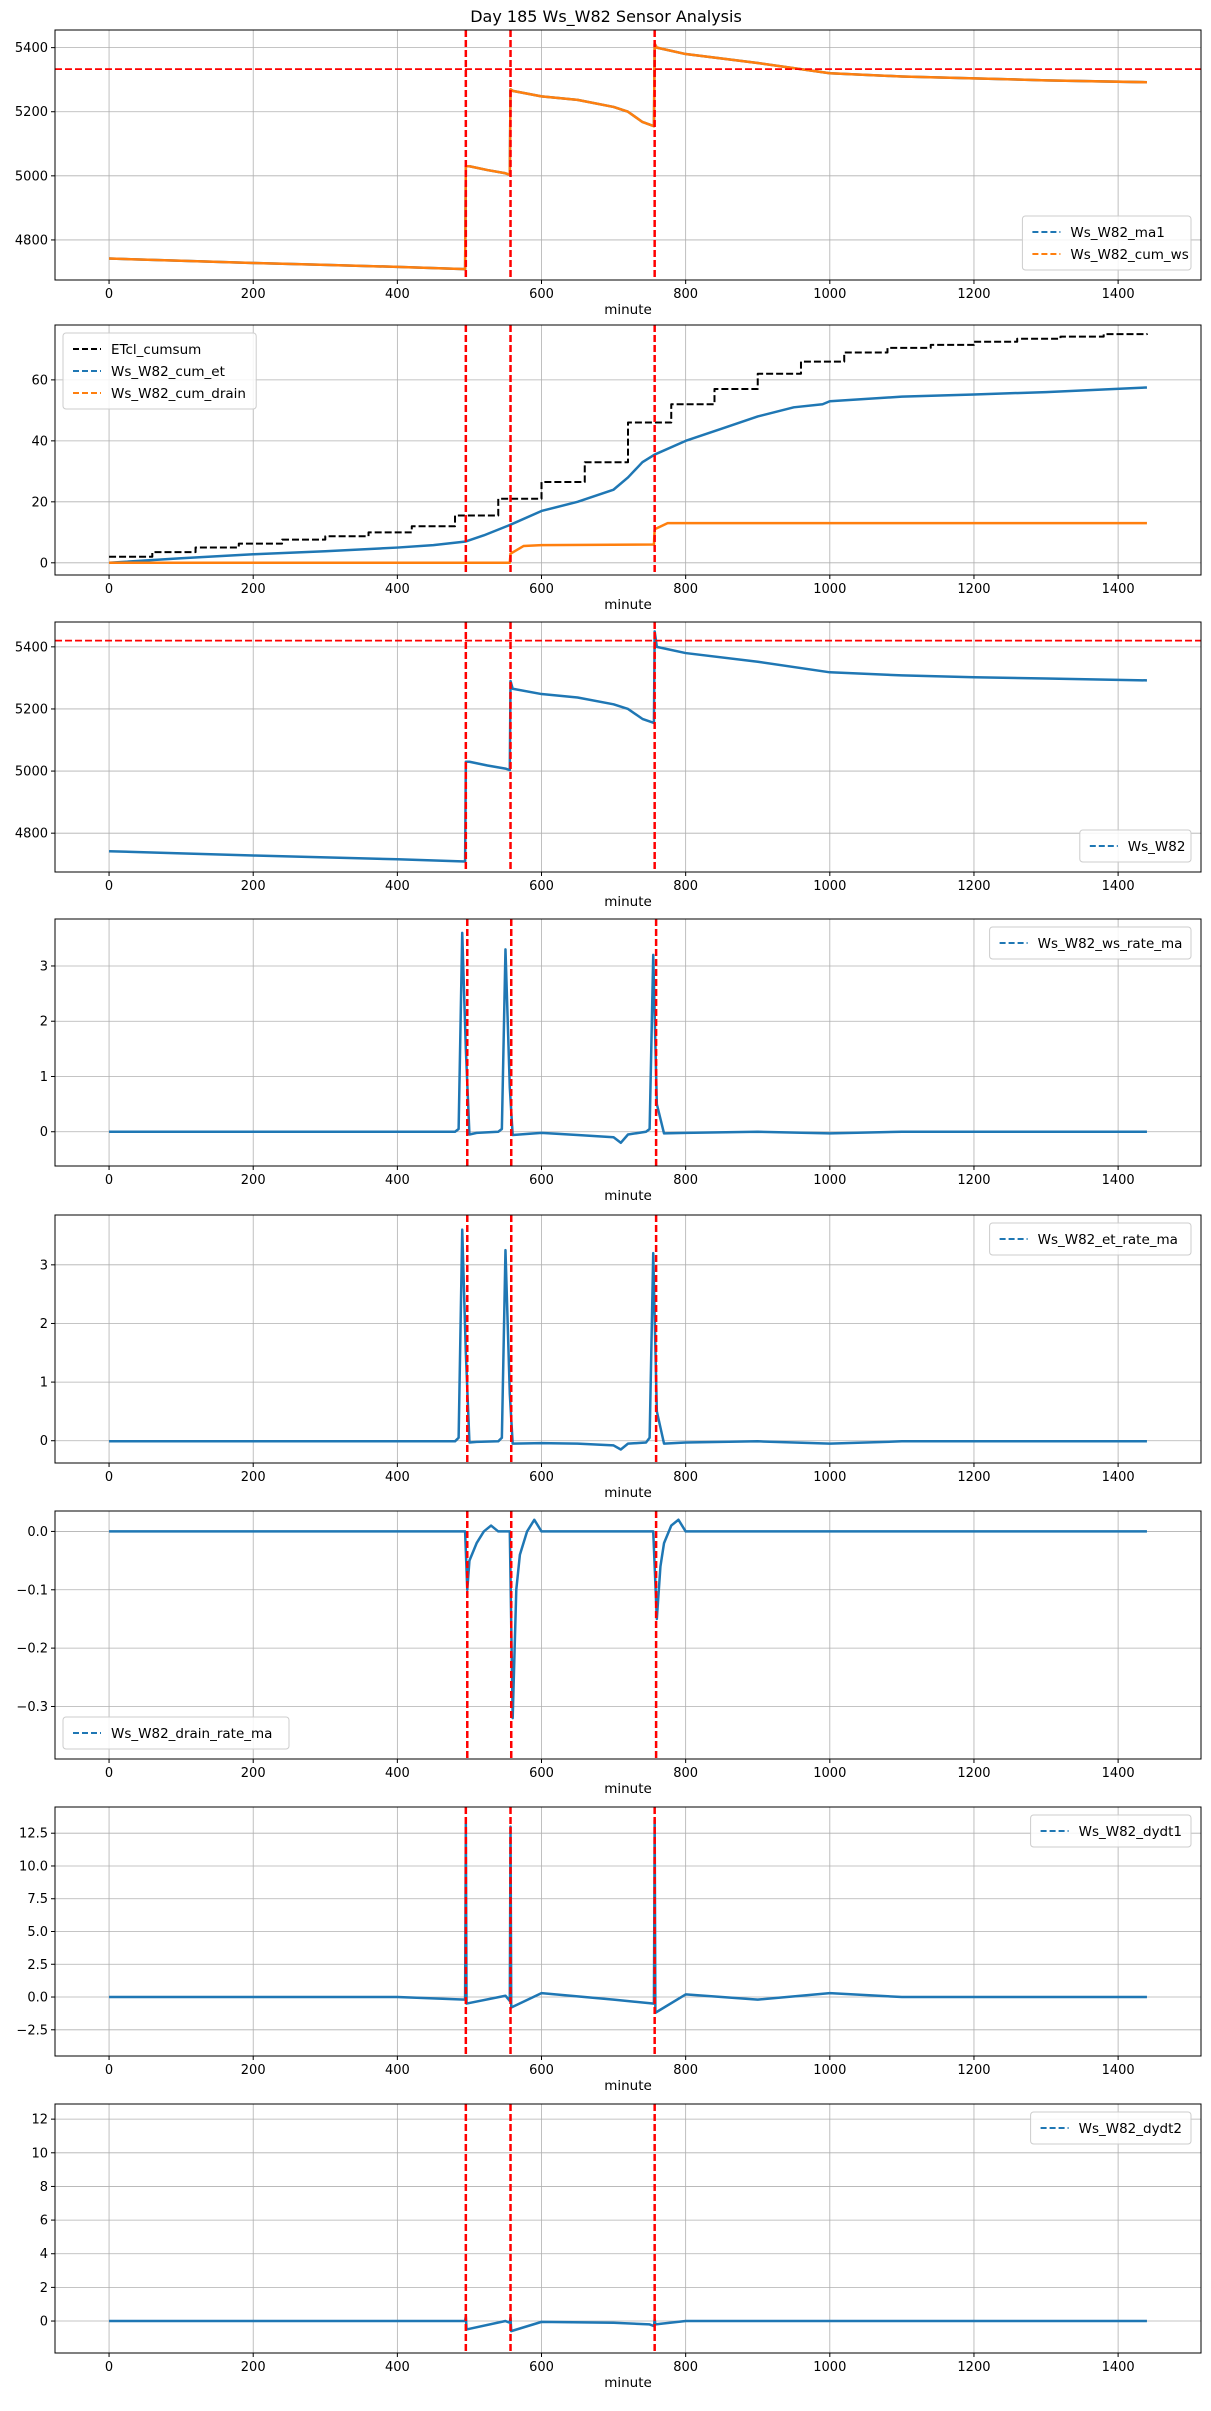 This screenshot has height=2411, width=1211. I want to click on legend: Ws_W82_et_rate_ma, so click(1090, 1239).